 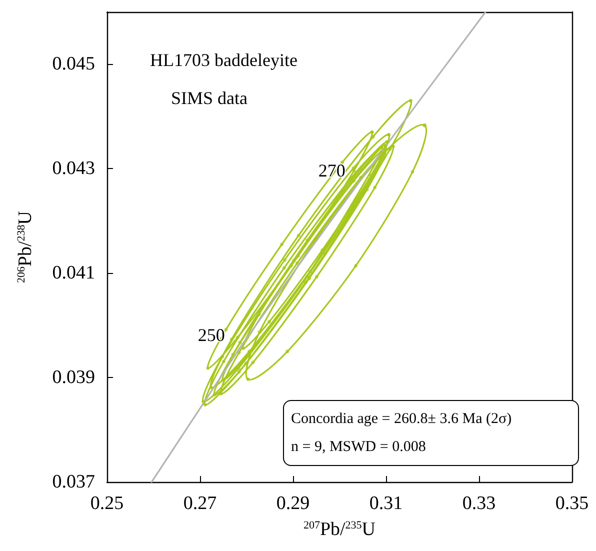 What do you see at coordinates (73, 482) in the screenshot?
I see `y-tick-label: 0.037` at bounding box center [73, 482].